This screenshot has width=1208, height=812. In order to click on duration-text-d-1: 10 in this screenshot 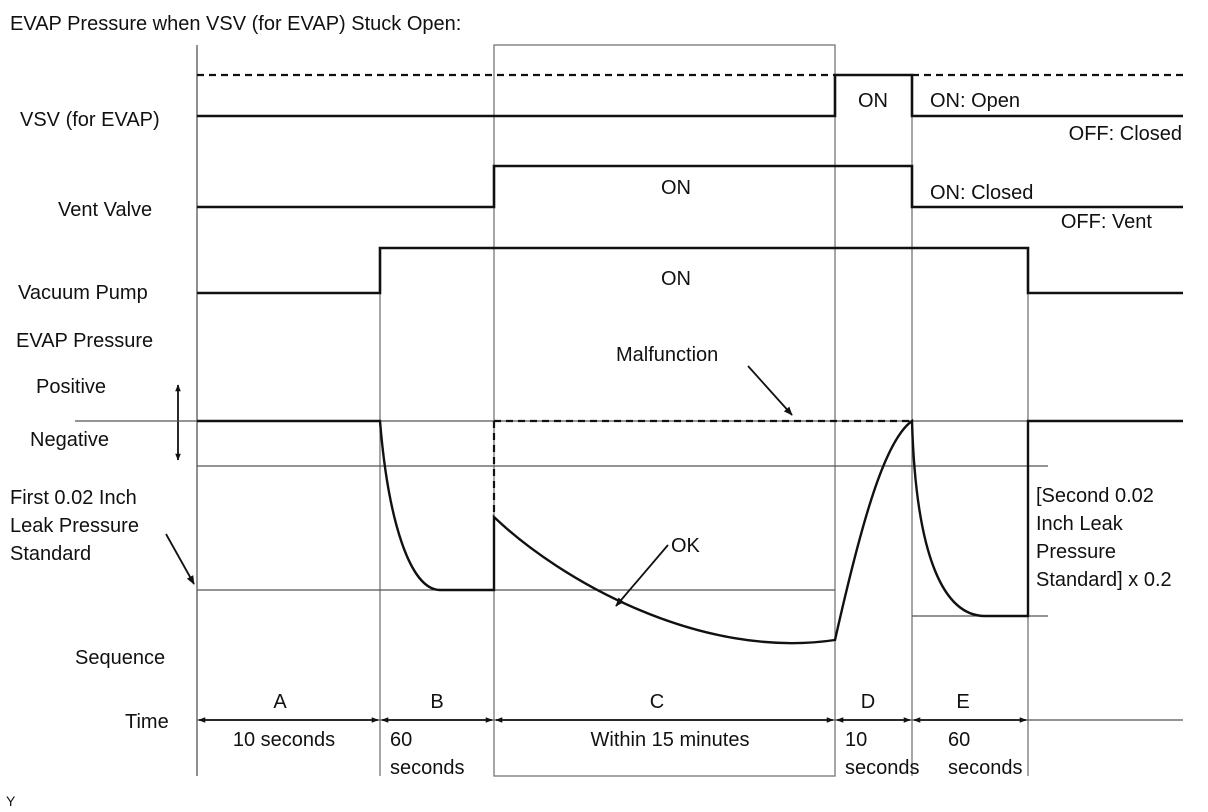, I will do `click(856, 740)`.